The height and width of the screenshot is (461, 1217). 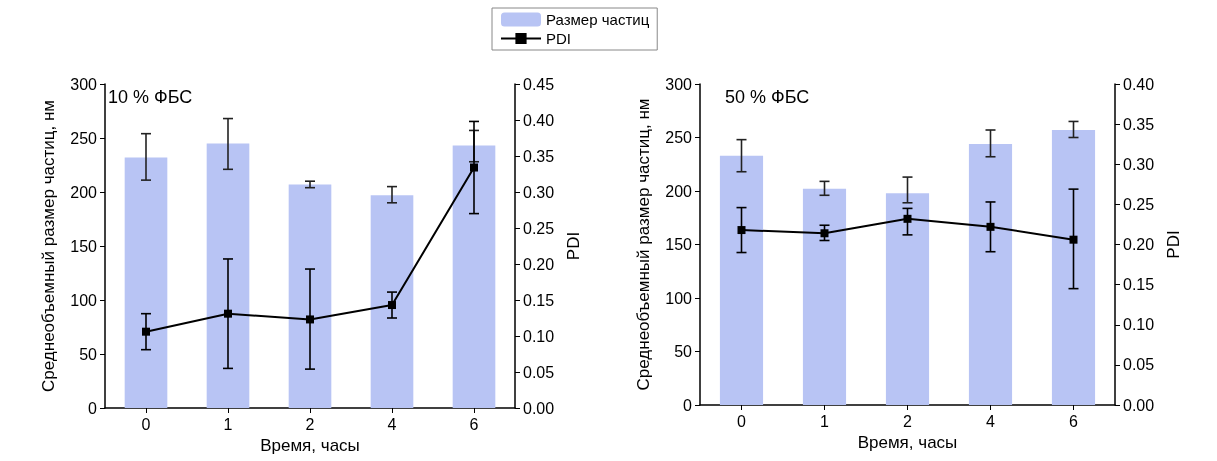 What do you see at coordinates (598, 19) in the screenshot?
I see `legend-label: Размер частиц` at bounding box center [598, 19].